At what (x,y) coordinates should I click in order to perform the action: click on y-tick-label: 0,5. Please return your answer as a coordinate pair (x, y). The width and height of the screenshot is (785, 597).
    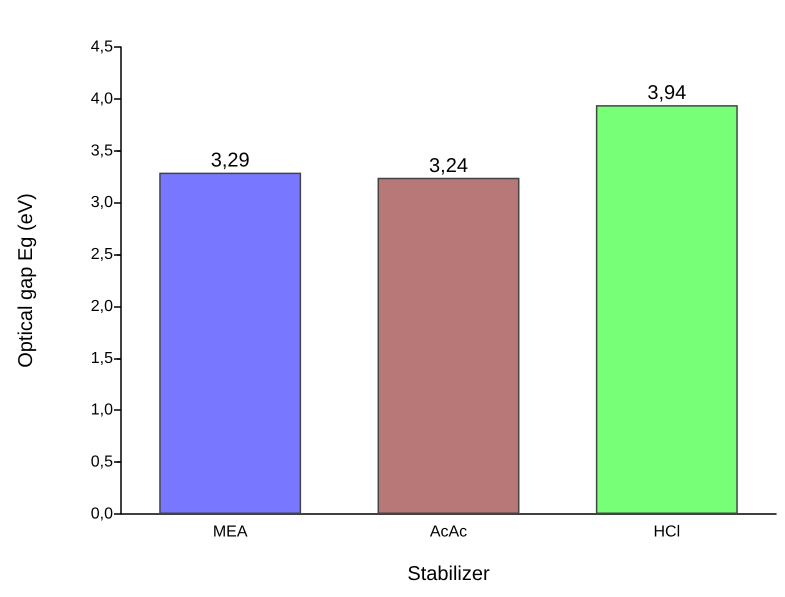
    Looking at the image, I should click on (102, 462).